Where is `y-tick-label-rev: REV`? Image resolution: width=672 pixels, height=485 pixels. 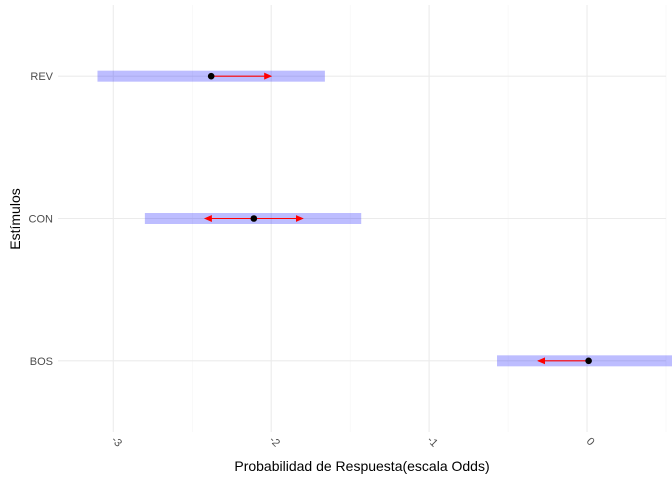 y-tick-label-rev: REV is located at coordinates (41, 77).